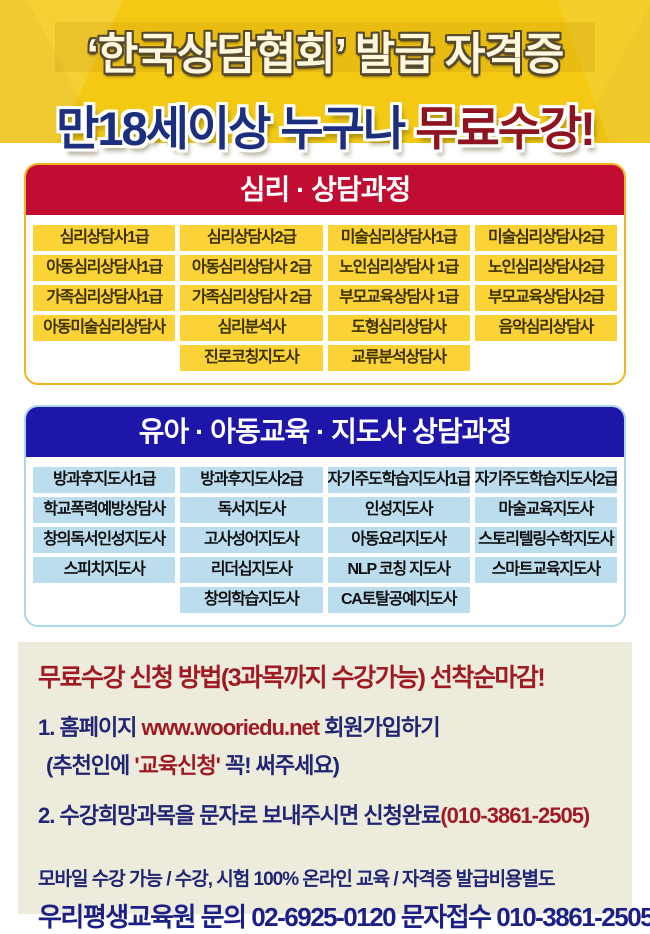 The image size is (650, 934). What do you see at coordinates (292, 678) in the screenshot?
I see `apply-title: 무료수강 신청 방법(3과목까지 수강가능) 선착순마감!` at bounding box center [292, 678].